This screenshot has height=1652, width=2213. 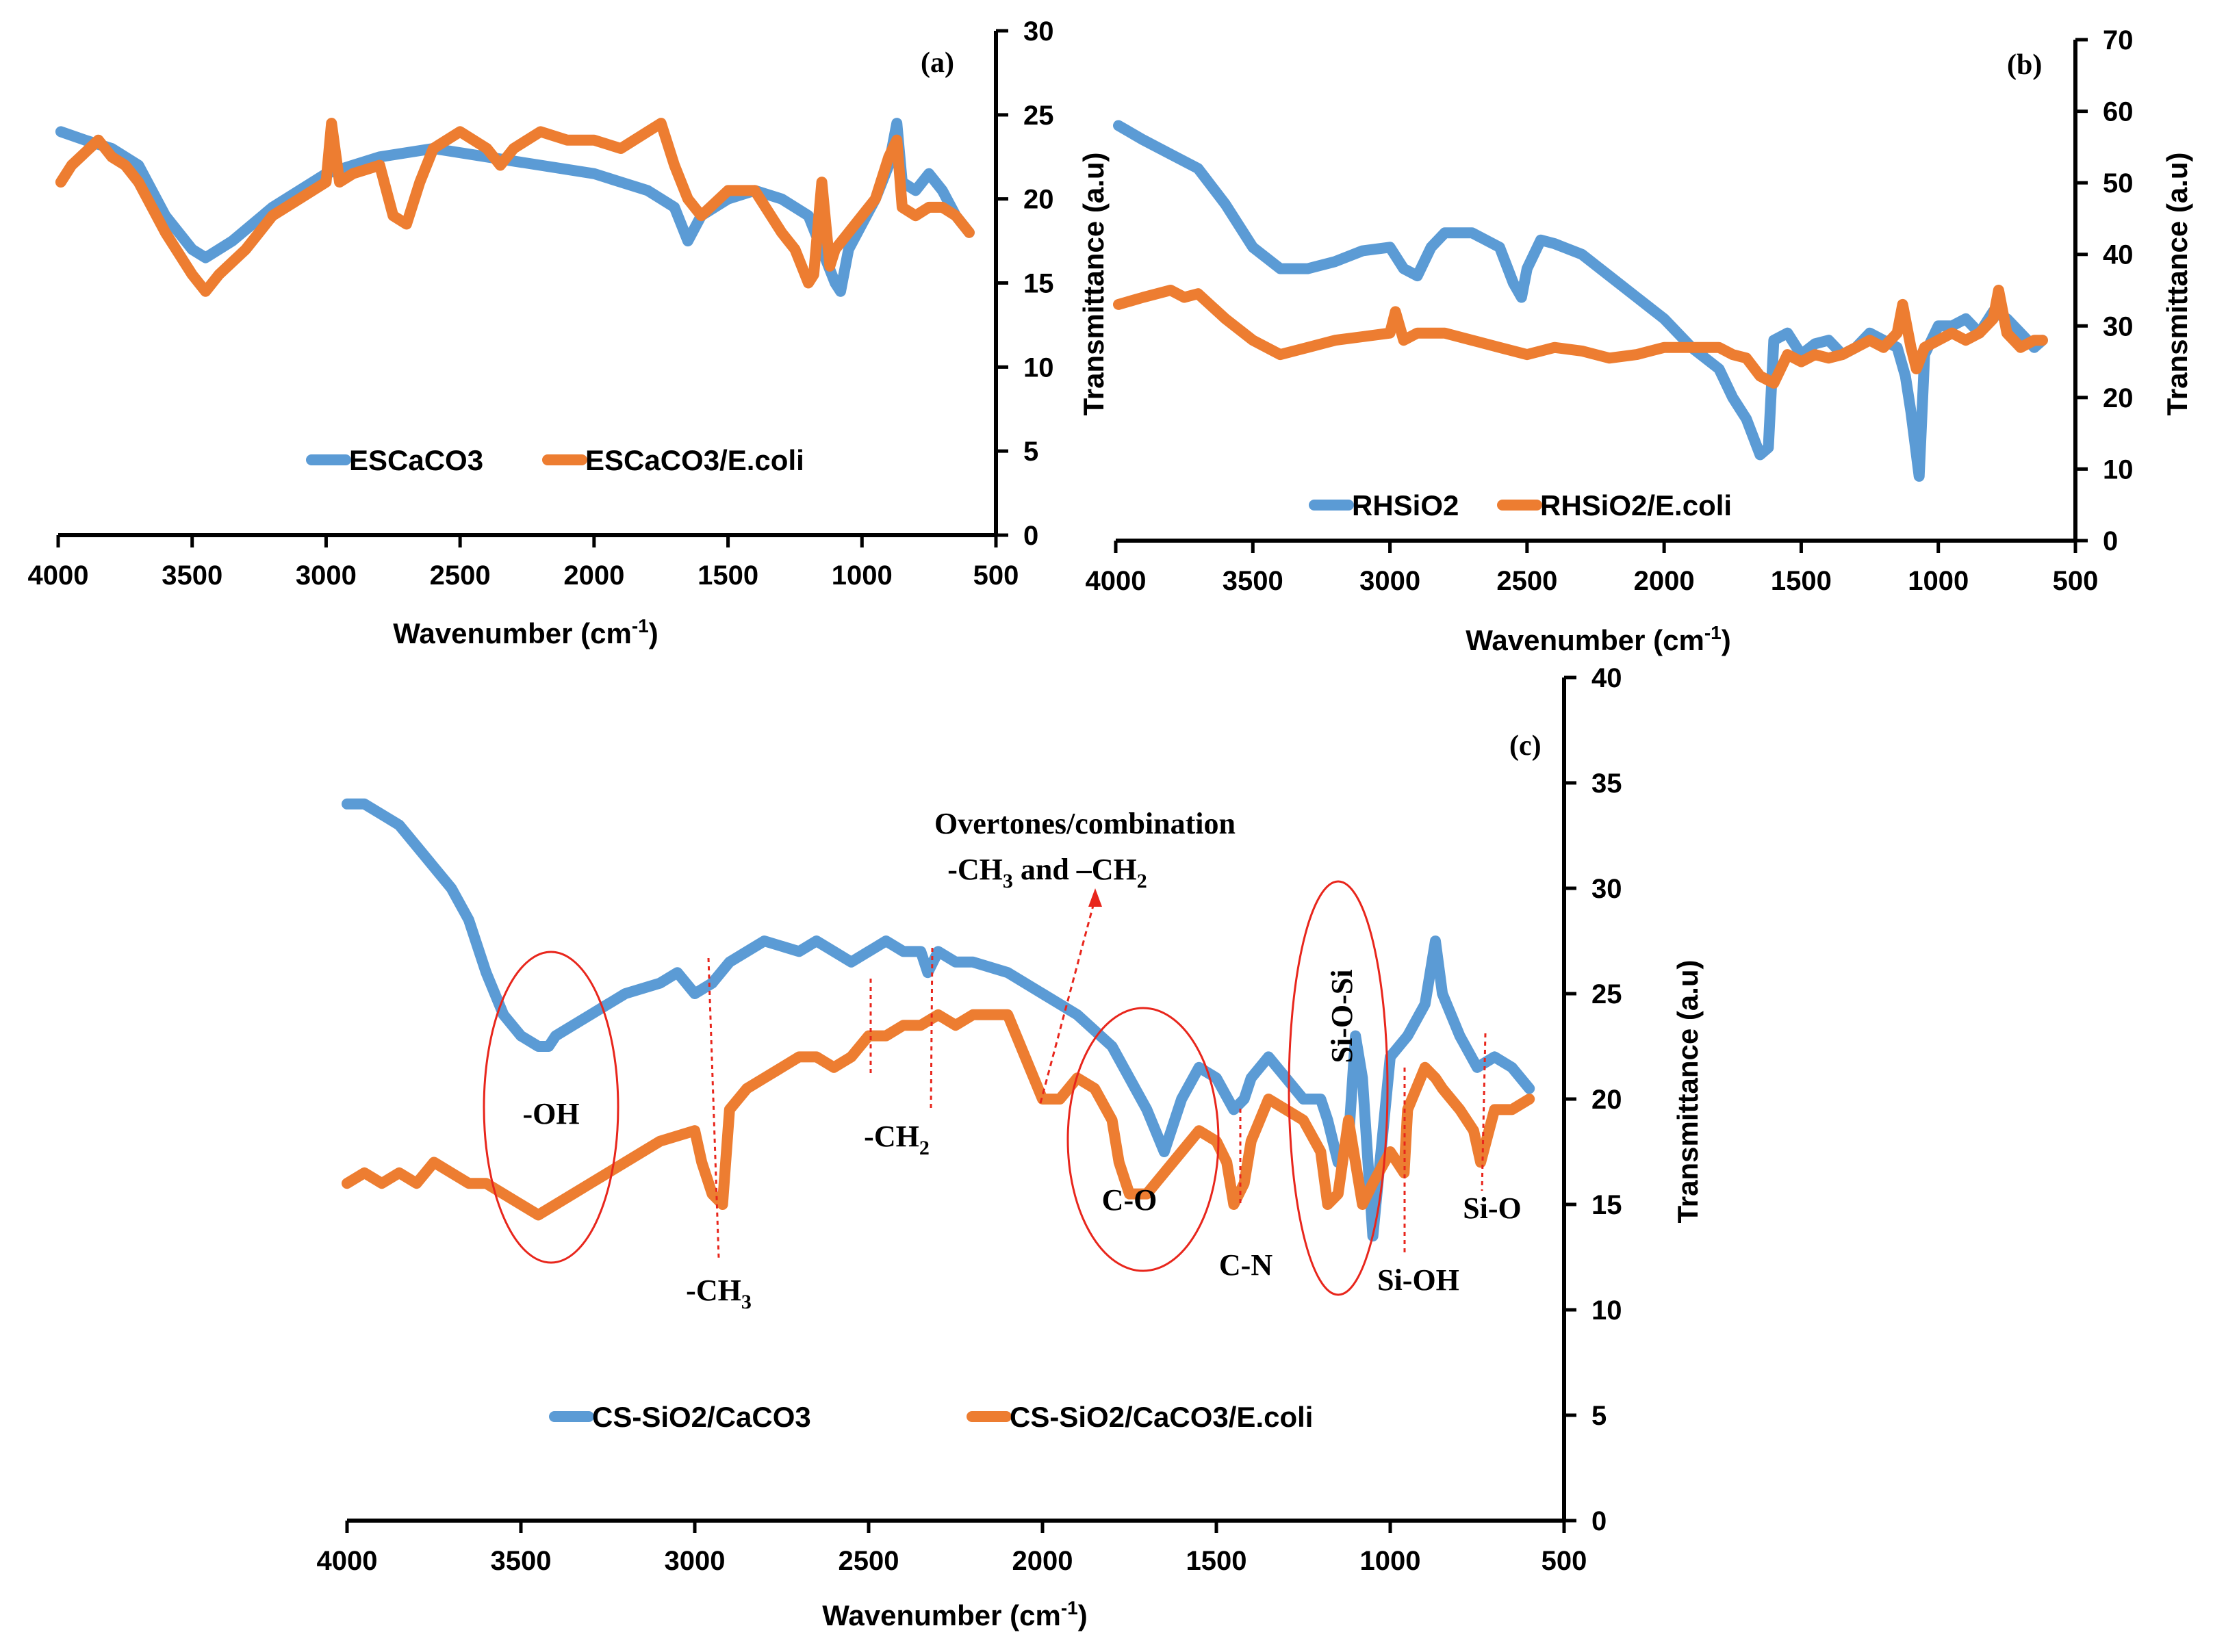 I want to click on ellipse-siosi, so click(x=1338, y=1088).